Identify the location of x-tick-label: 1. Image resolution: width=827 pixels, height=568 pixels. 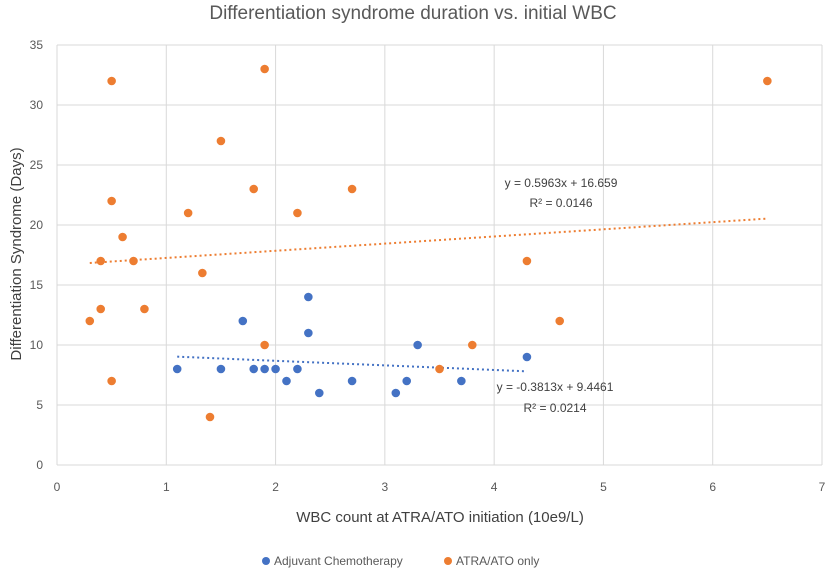
(166, 487).